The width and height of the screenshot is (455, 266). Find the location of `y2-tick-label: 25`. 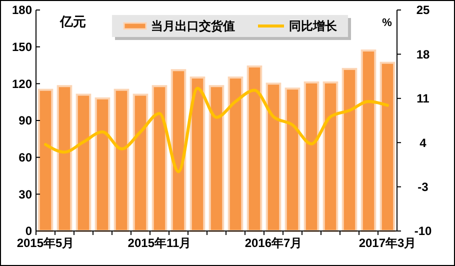

y2-tick-label: 25 is located at coordinates (423, 10).